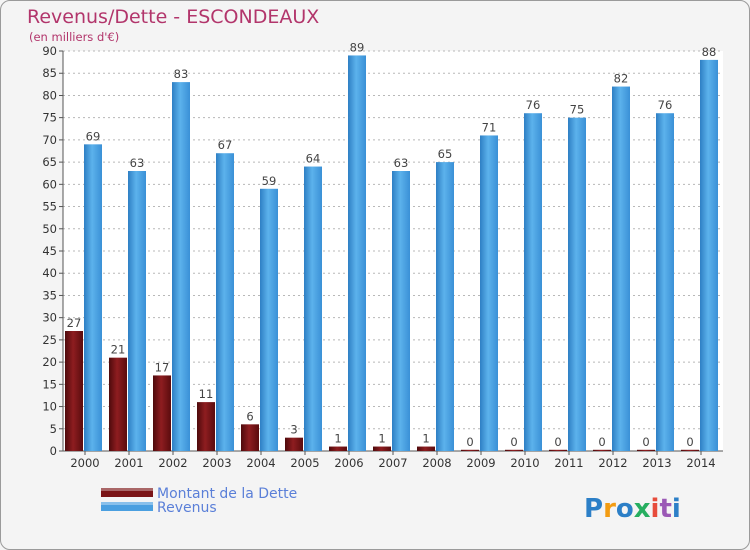 Image resolution: width=750 pixels, height=550 pixels. What do you see at coordinates (49, 95) in the screenshot?
I see `y-tick-label: 80` at bounding box center [49, 95].